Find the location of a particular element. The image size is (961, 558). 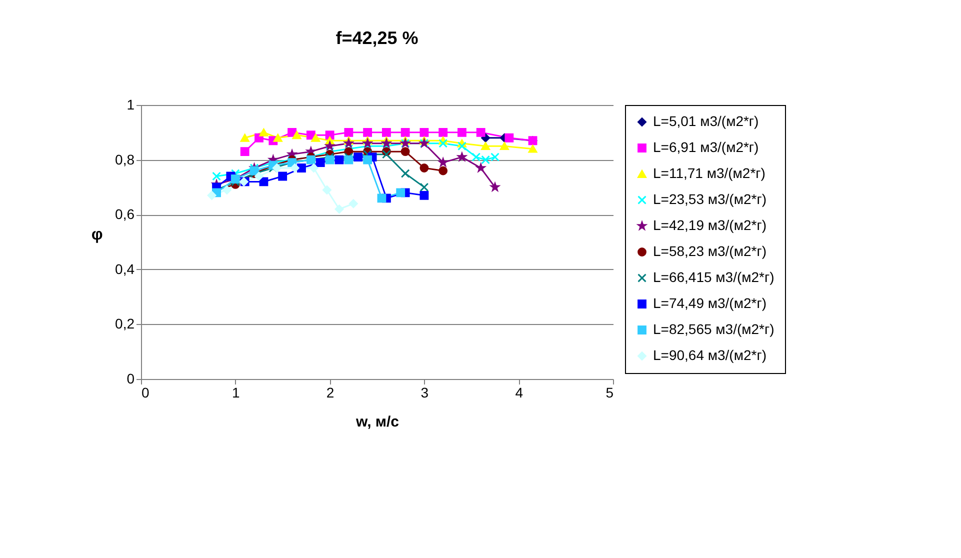

legend-label: L=58,23 м3/(м2*г) is located at coordinates (709, 251).